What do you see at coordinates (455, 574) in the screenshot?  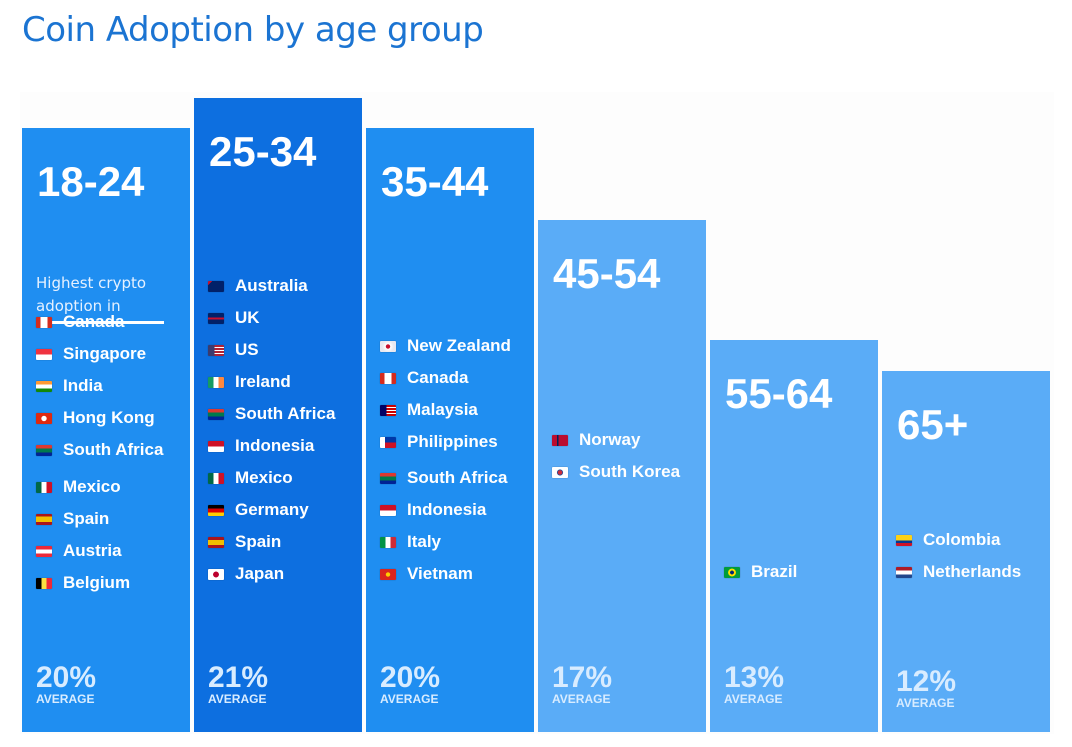 I see `country-item: Vietnam` at bounding box center [455, 574].